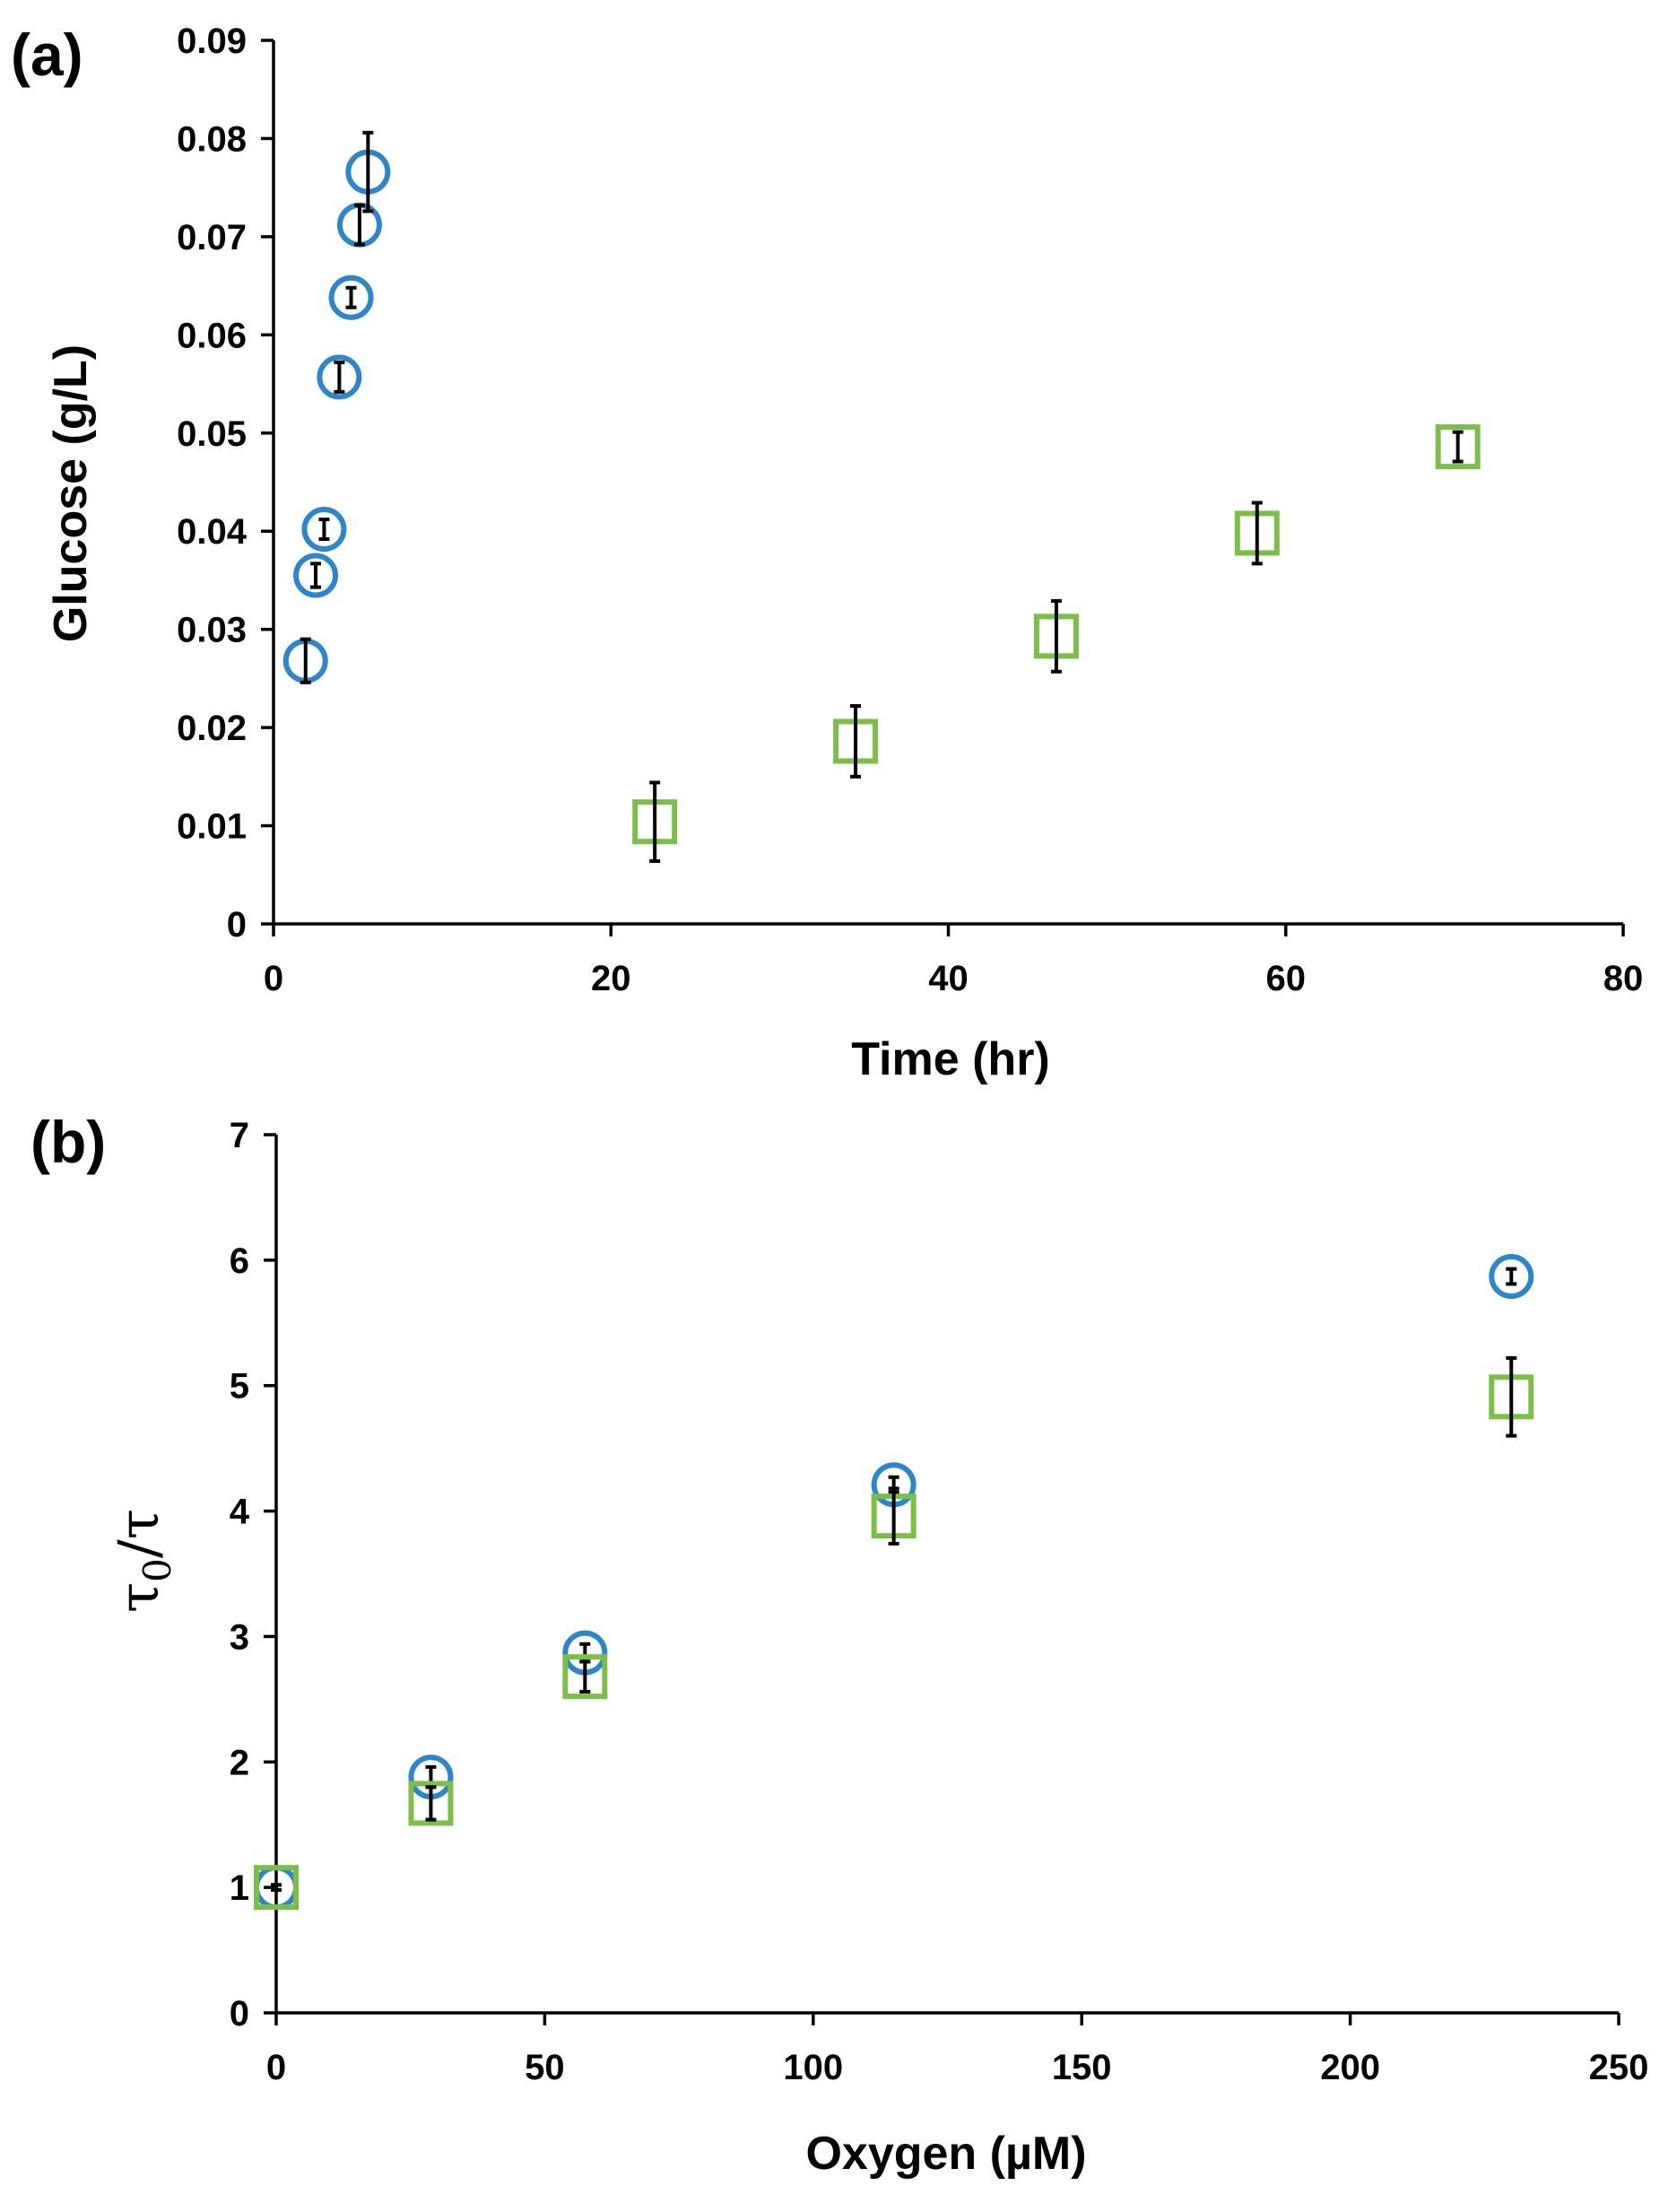 The width and height of the screenshot is (1677, 2212). Describe the element at coordinates (240, 1386) in the screenshot. I see `y-tick-label: 5` at that location.